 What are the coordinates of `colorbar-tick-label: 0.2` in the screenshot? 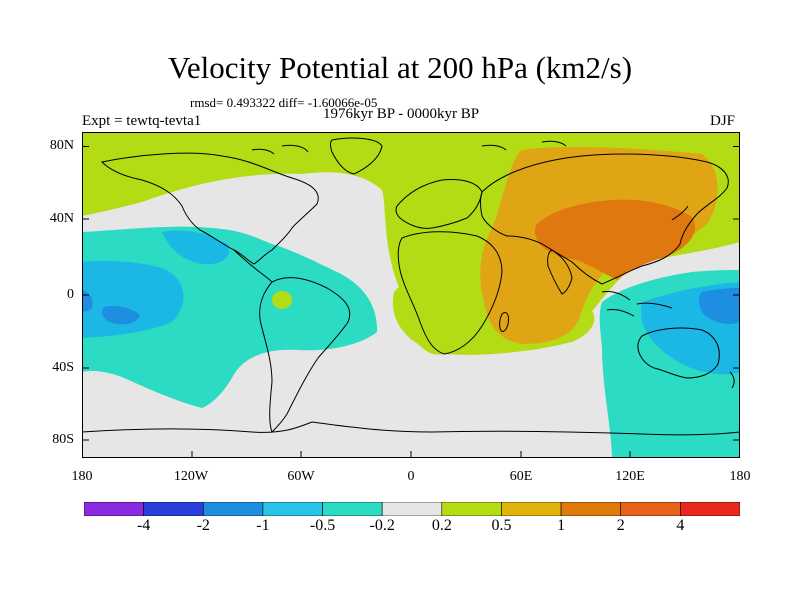 It's located at (441, 525).